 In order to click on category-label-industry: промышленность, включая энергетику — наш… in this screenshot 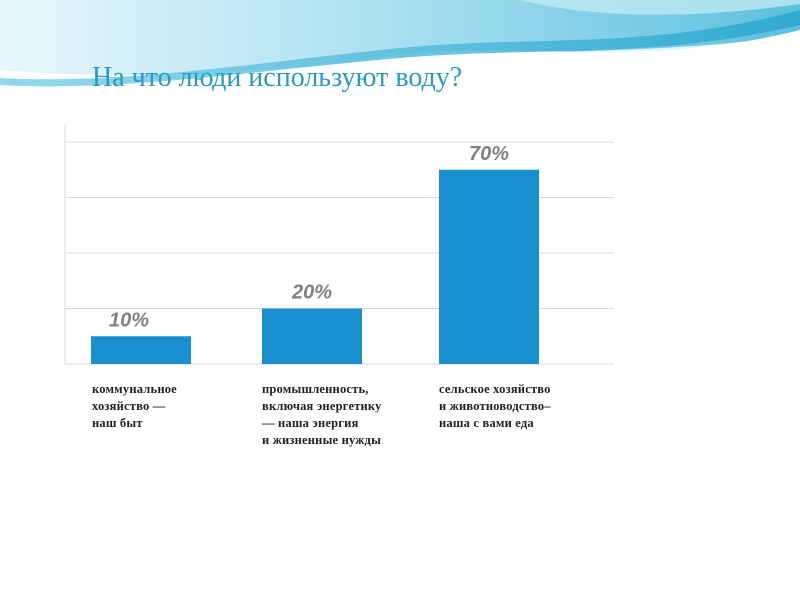, I will do `click(322, 414)`.